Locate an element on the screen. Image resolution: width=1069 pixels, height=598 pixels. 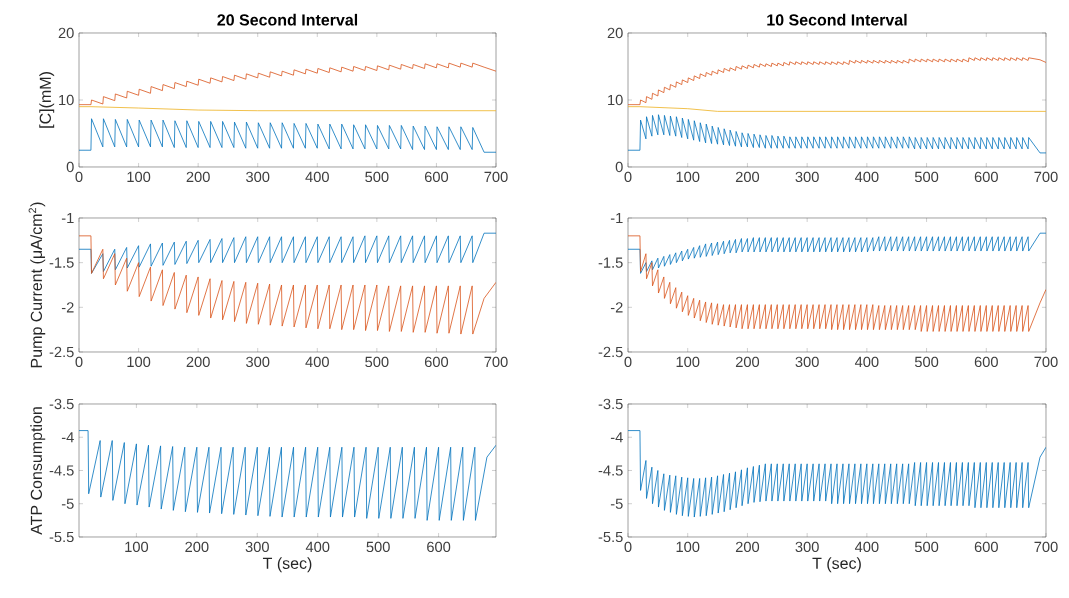
y-axis-title: ATP Consumption is located at coordinates (38, 471).